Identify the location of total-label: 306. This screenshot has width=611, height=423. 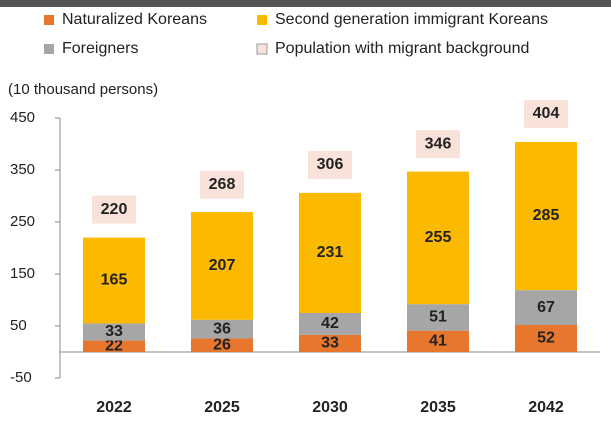
(330, 164).